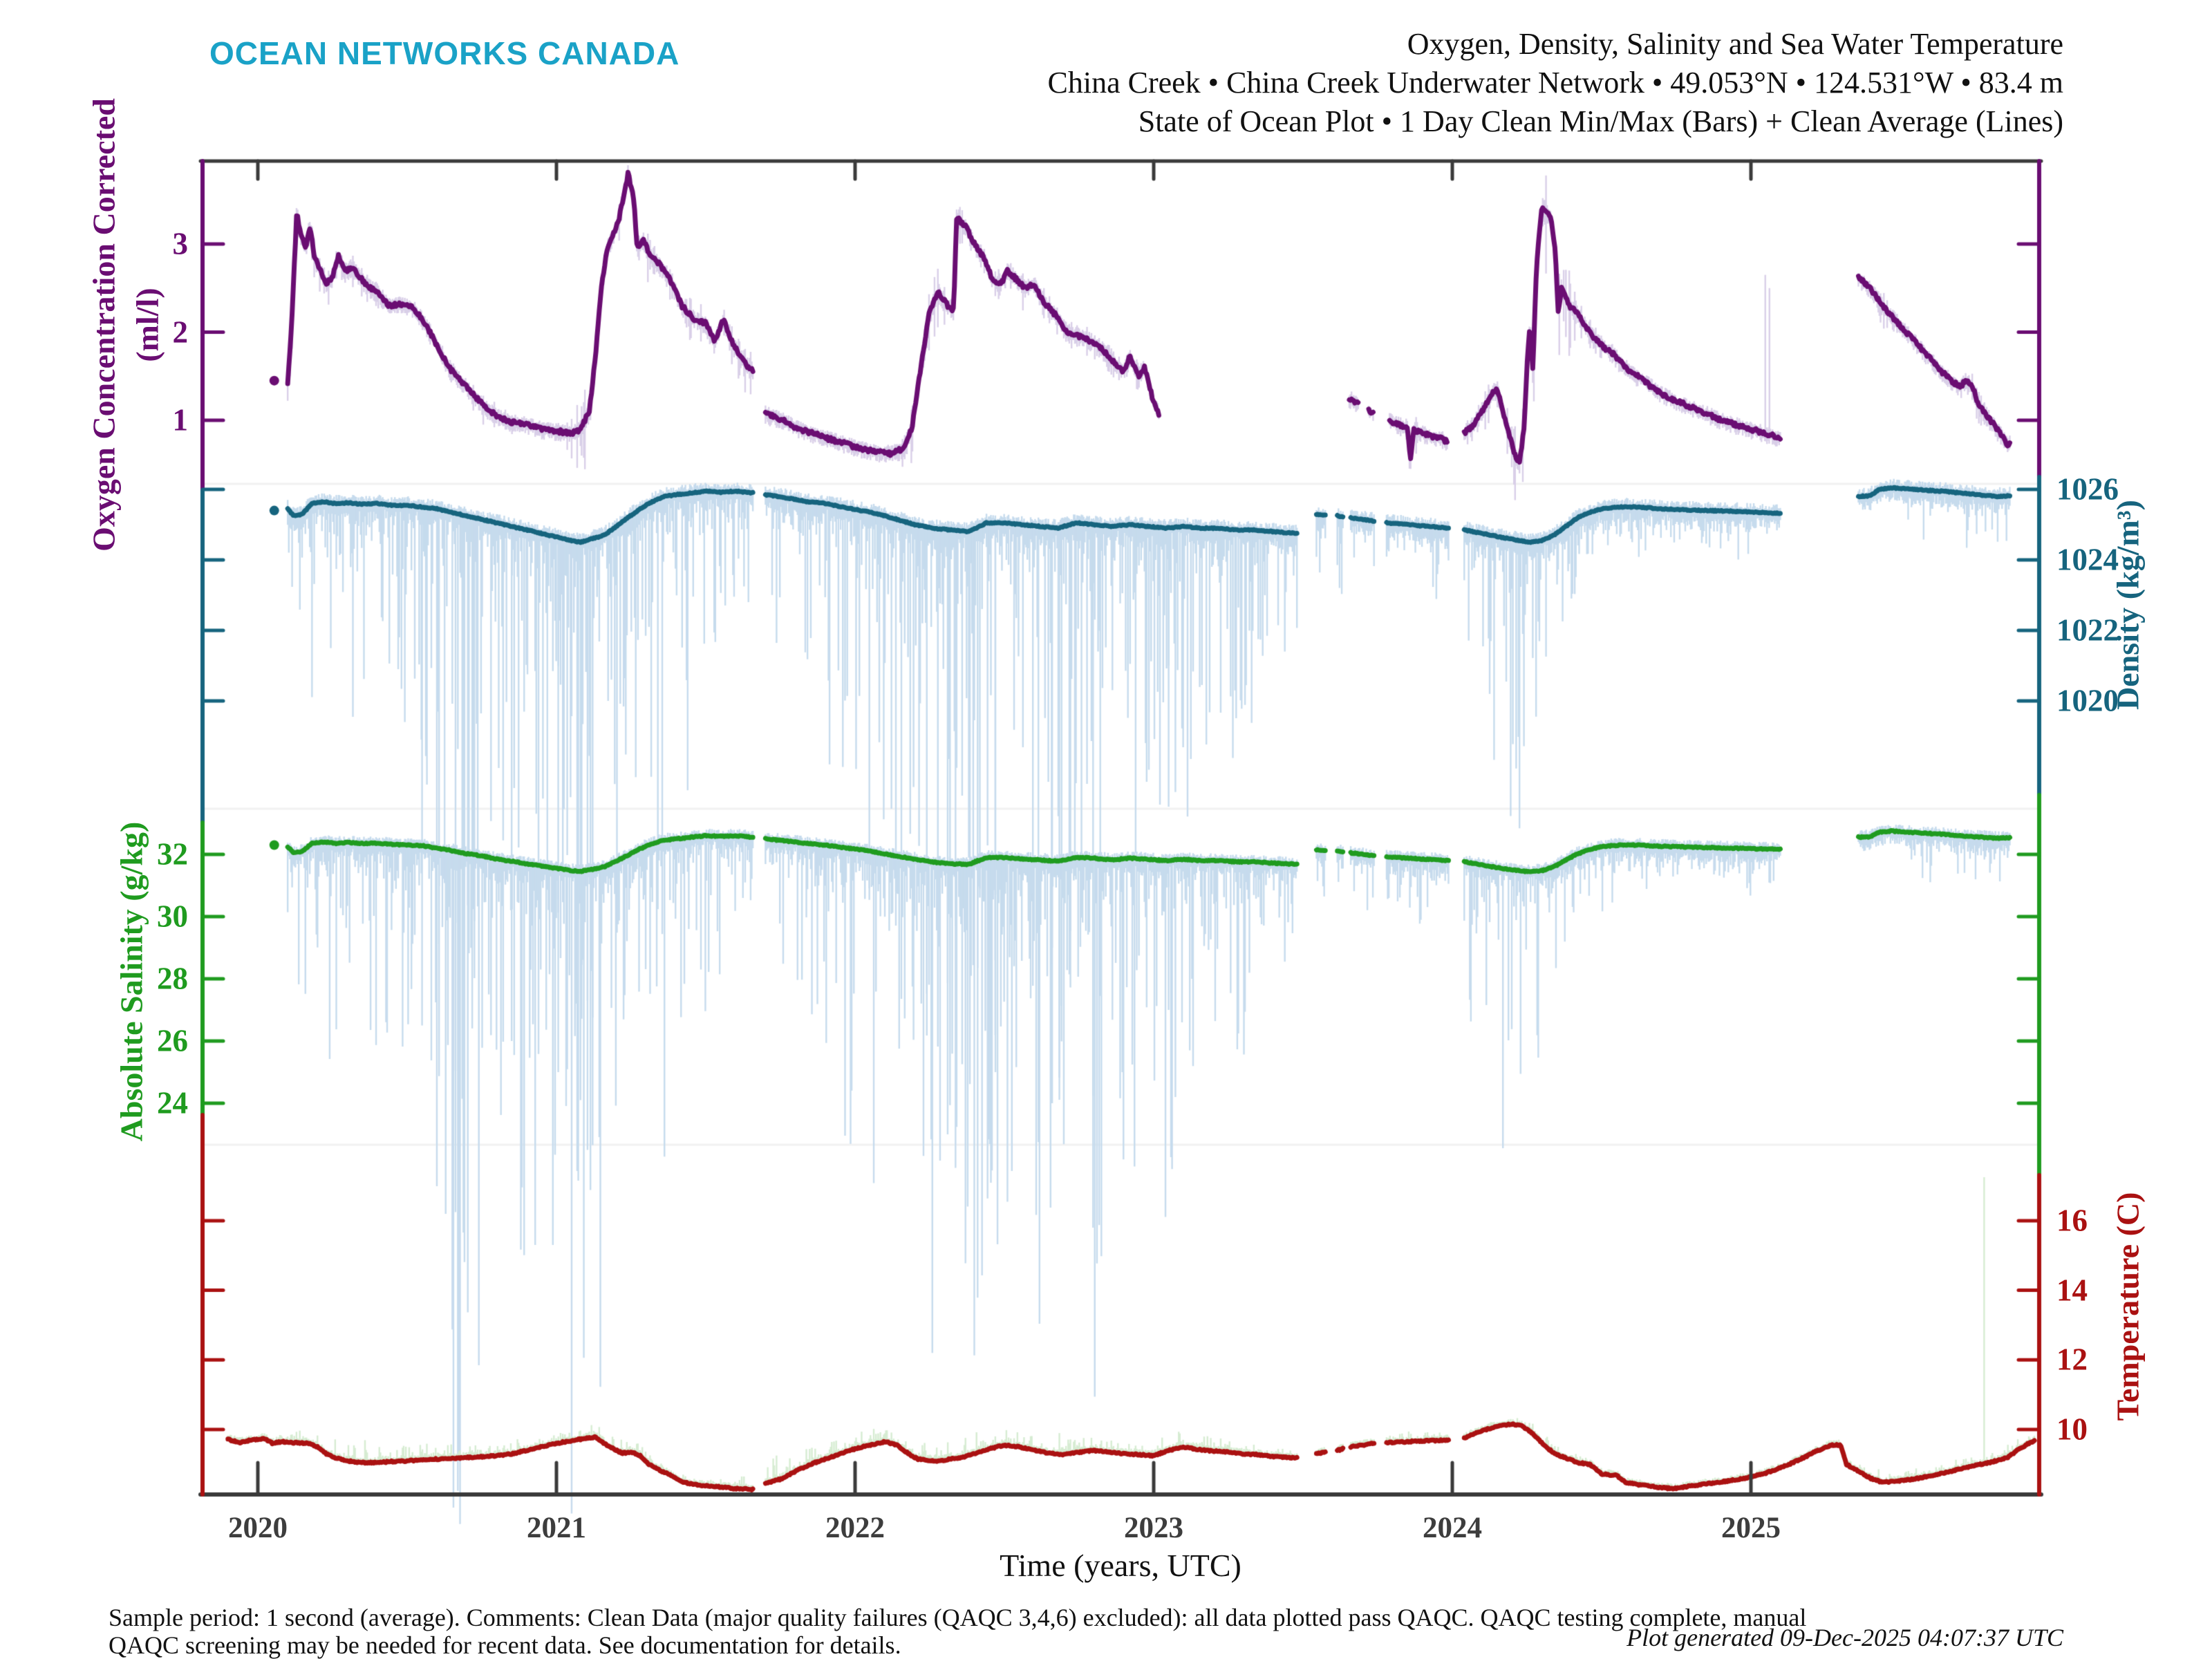 The height and width of the screenshot is (1659, 2212). I want to click on y-tick-label-density-1022: 1022, so click(2088, 630).